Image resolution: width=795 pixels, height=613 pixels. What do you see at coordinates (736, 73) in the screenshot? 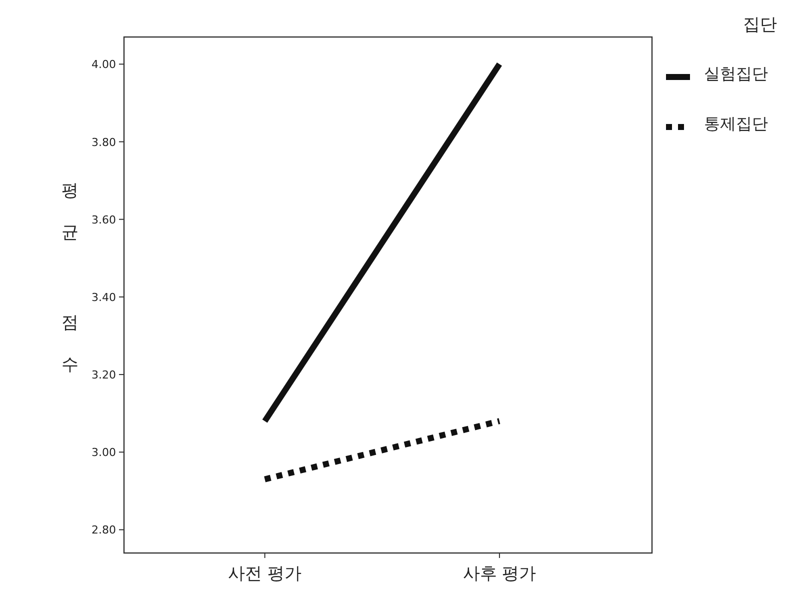
I see `legend-label: 실험집단` at bounding box center [736, 73].